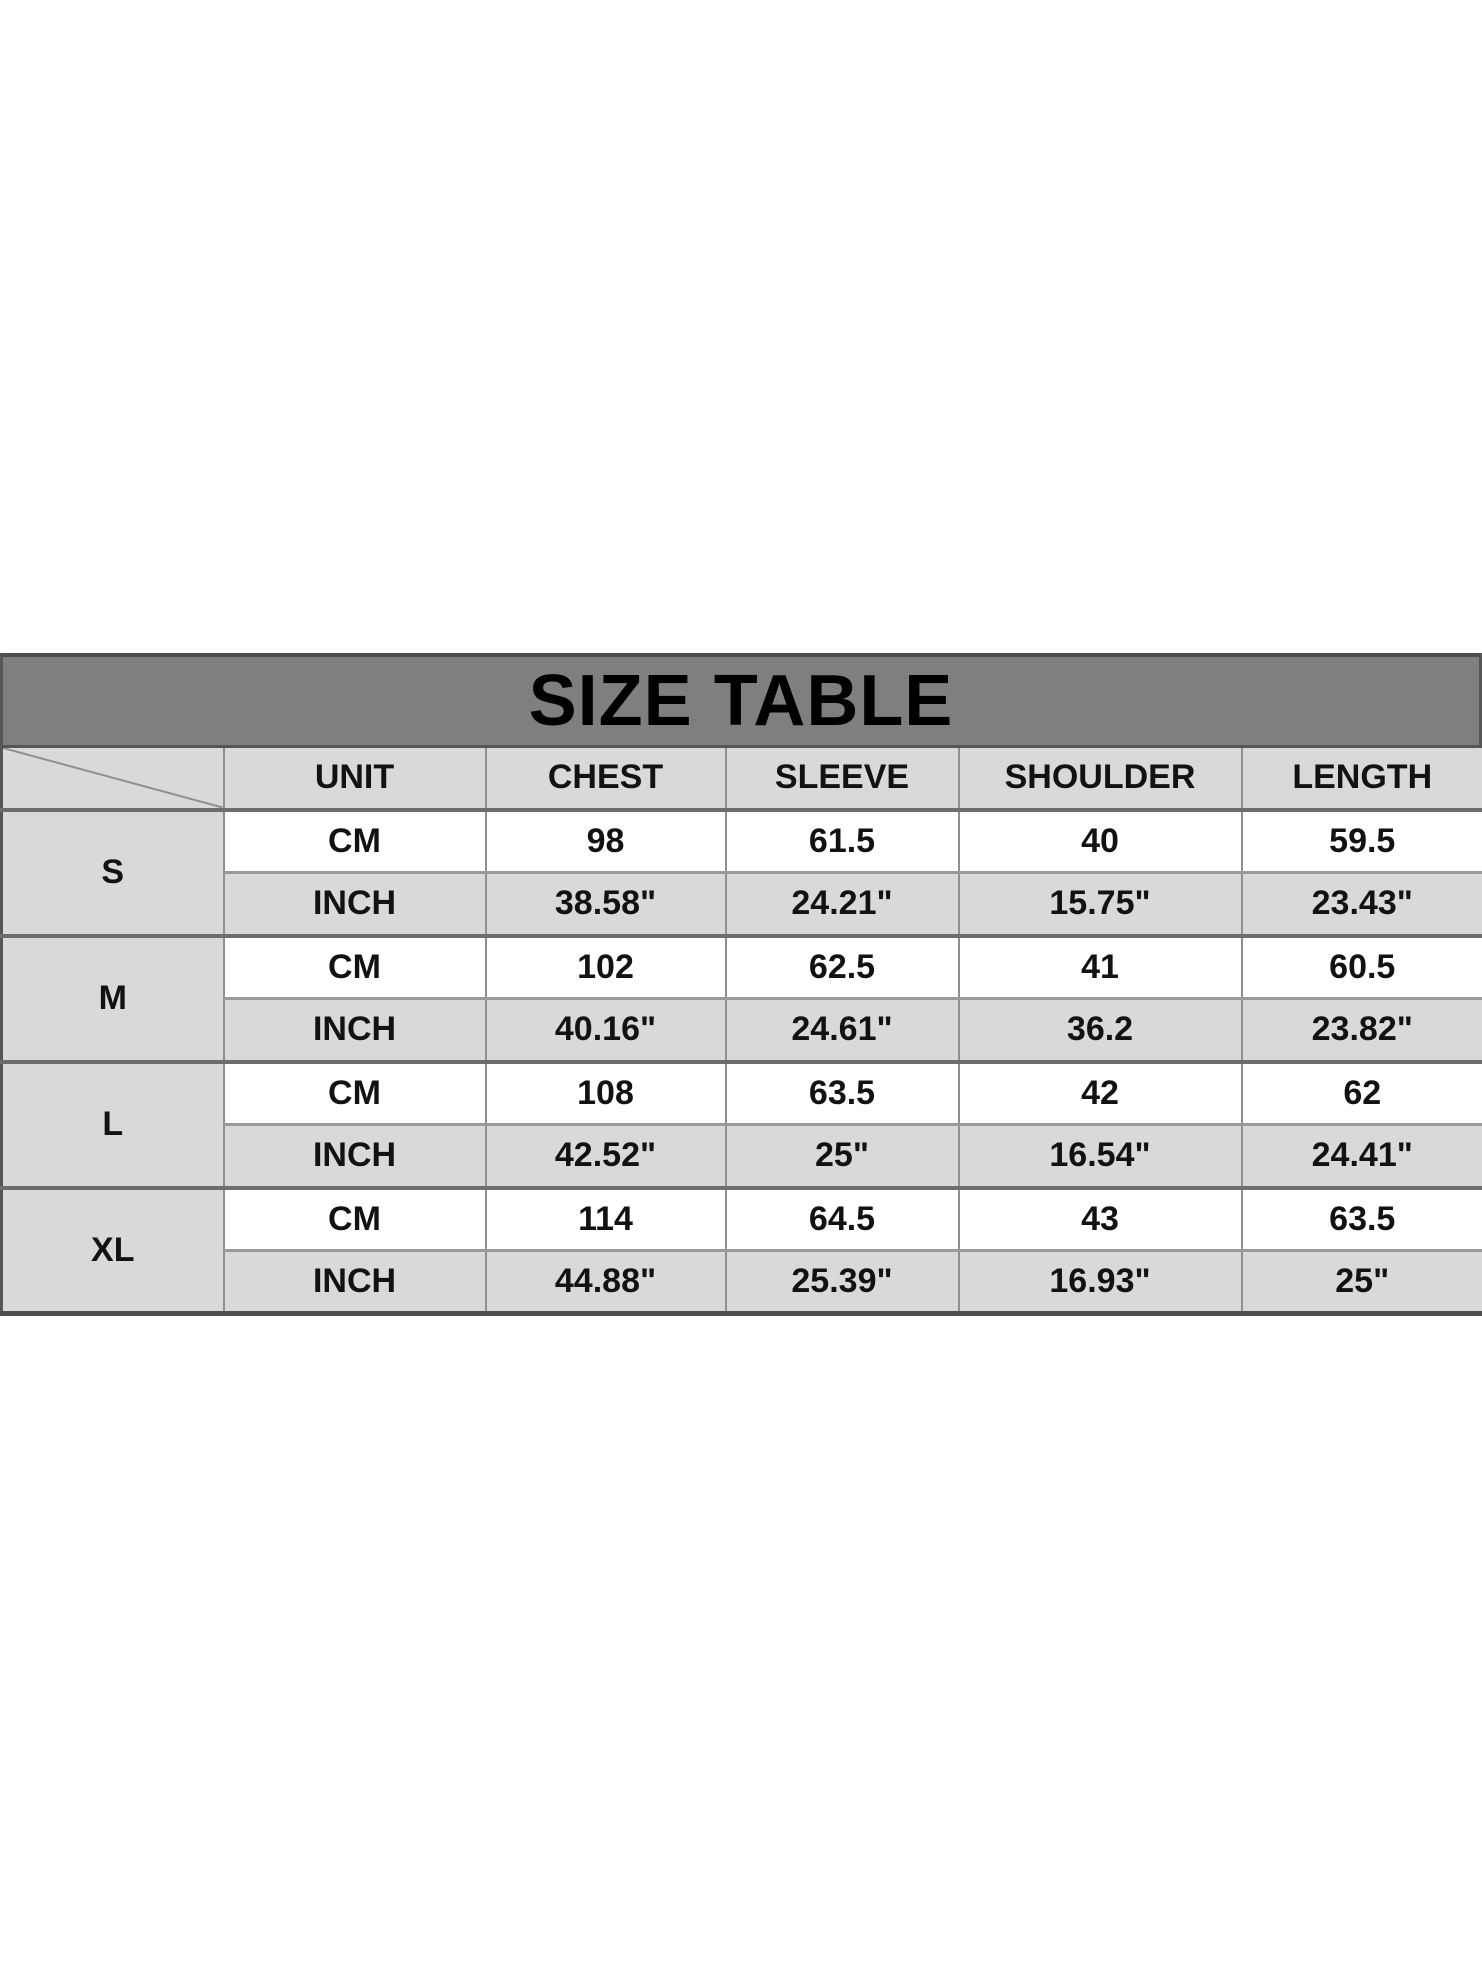 The height and width of the screenshot is (1966, 1482). What do you see at coordinates (605, 840) in the screenshot?
I see `value-cell: 98` at bounding box center [605, 840].